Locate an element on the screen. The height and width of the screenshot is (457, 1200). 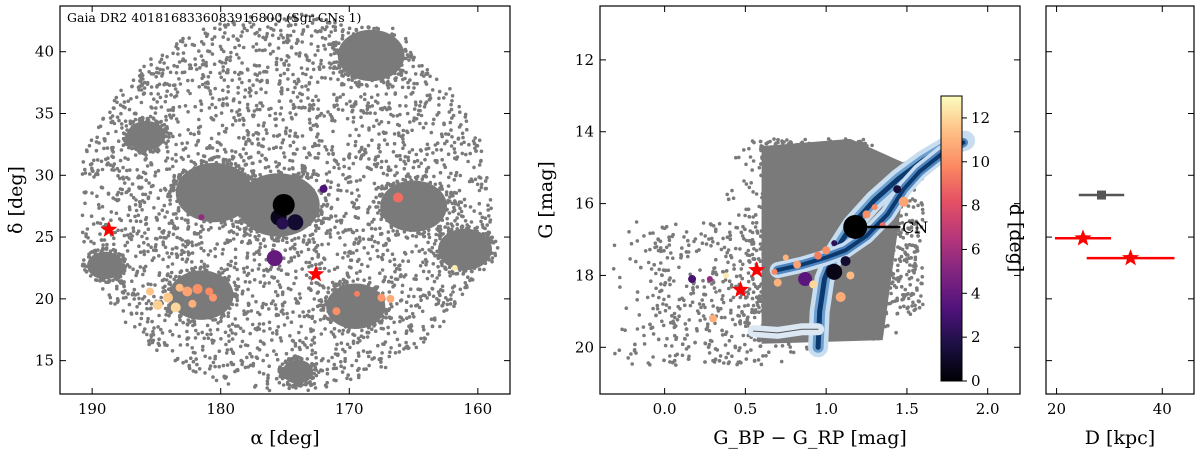
colorbar-ticks: 0 2 4 6 8 10 12 is located at coordinates (976, 249).